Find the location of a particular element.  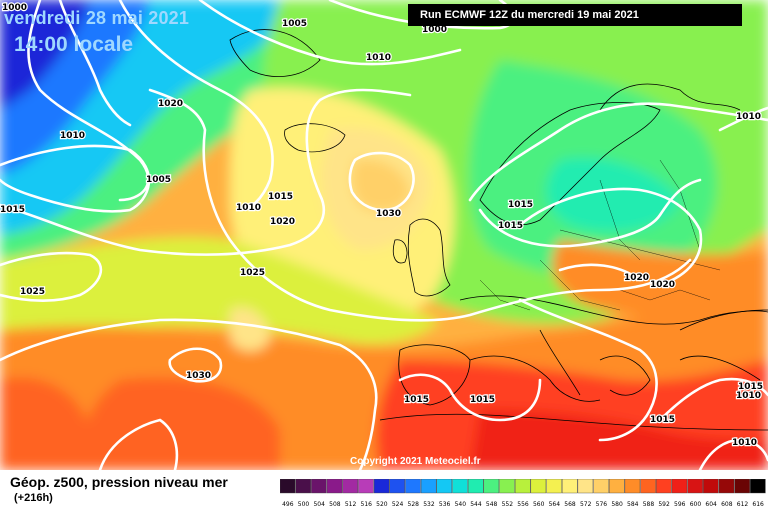

scale-tick-label: 608 is located at coordinates (727, 504).